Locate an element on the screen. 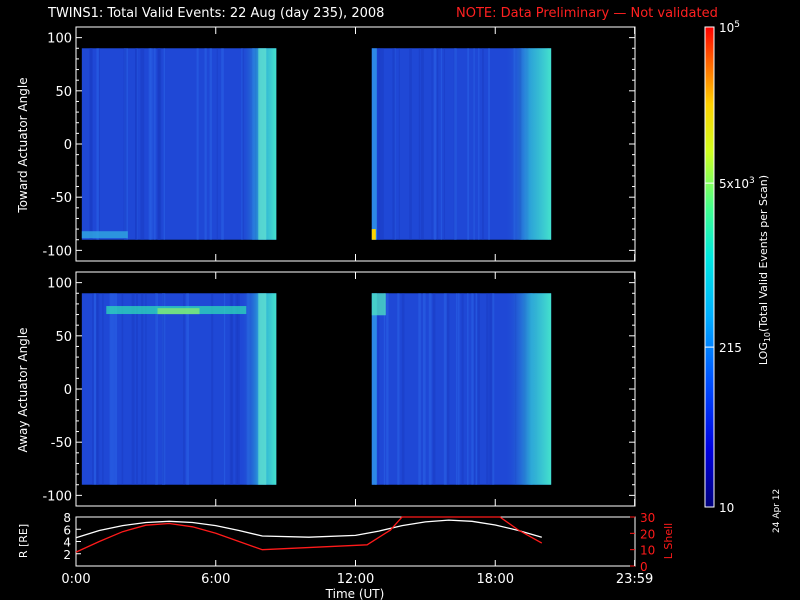  away-corner-band is located at coordinates (378, 304).